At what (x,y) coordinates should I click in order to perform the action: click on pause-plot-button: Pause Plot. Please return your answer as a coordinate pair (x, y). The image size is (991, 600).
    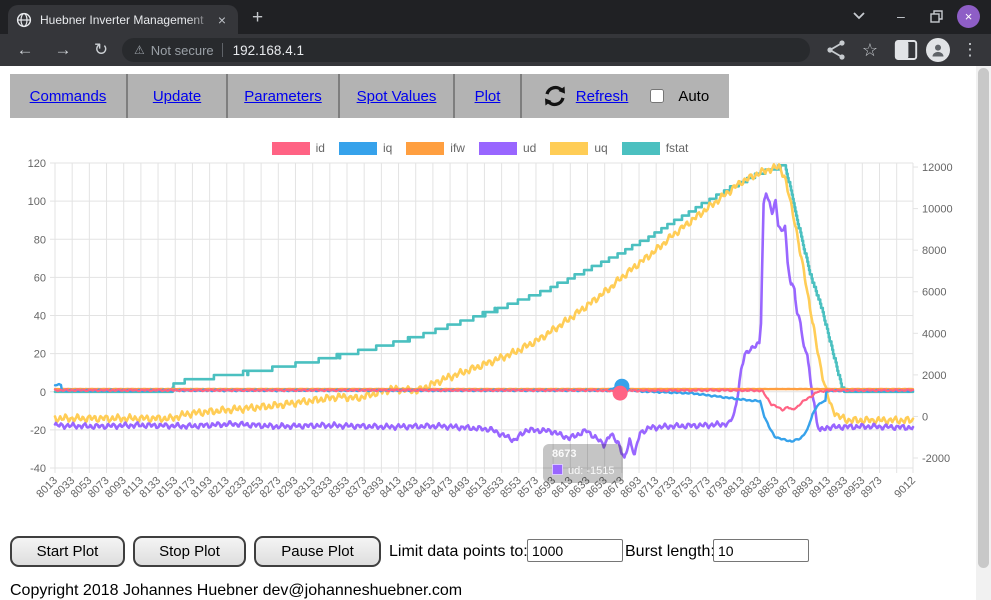
    Looking at the image, I should click on (317, 551).